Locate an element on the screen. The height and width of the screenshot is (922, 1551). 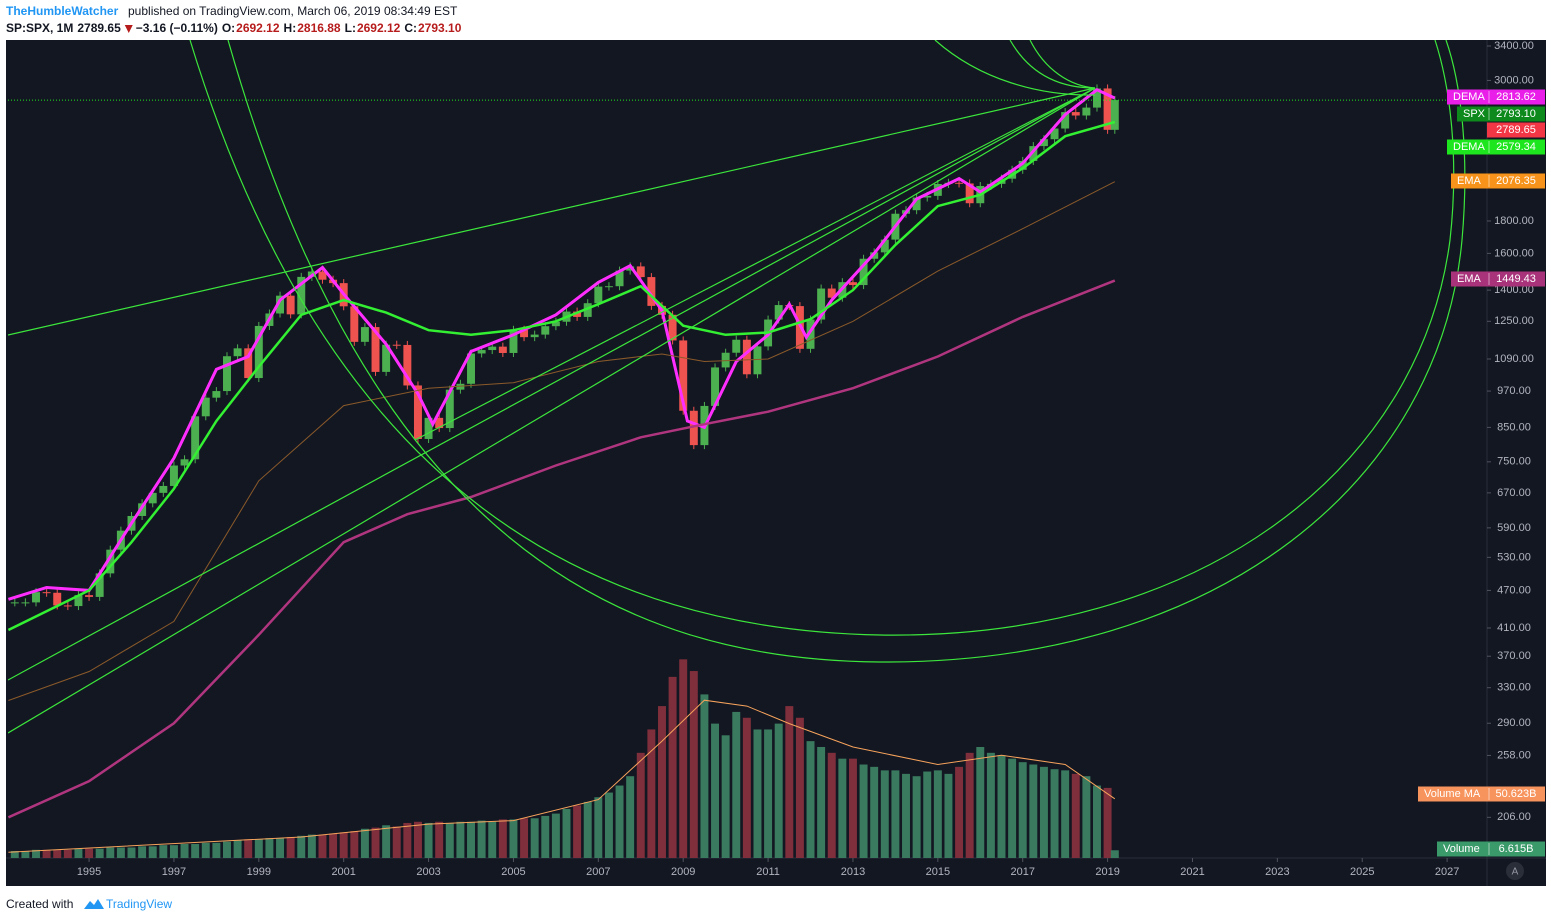
scale-label-name: Volume MA is located at coordinates (1452, 794).